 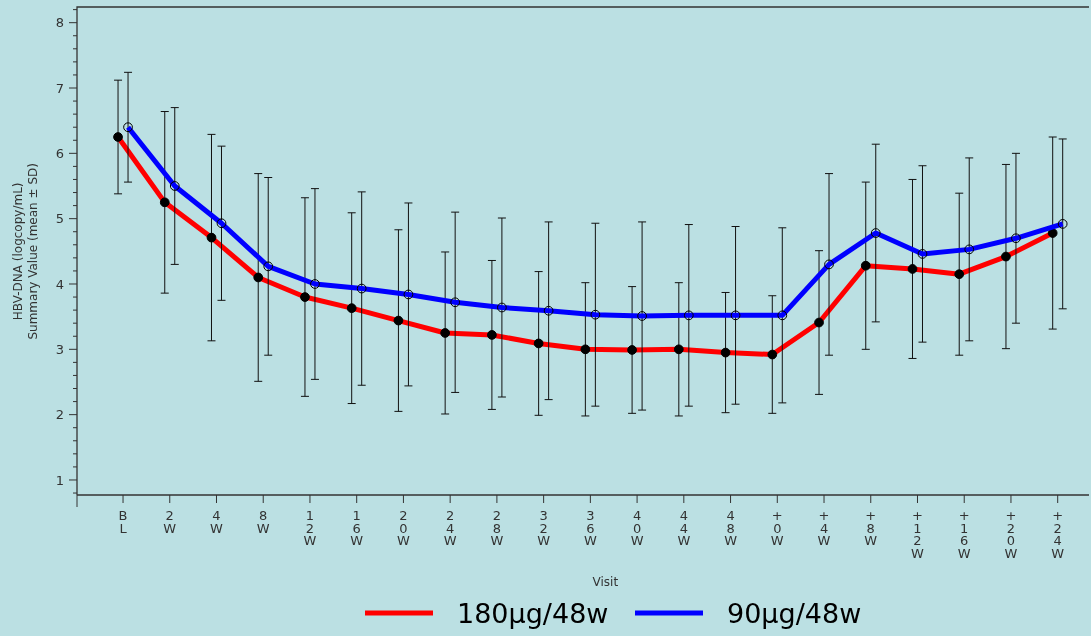 I want to click on x-tick-label: 8W, so click(x=263, y=522).